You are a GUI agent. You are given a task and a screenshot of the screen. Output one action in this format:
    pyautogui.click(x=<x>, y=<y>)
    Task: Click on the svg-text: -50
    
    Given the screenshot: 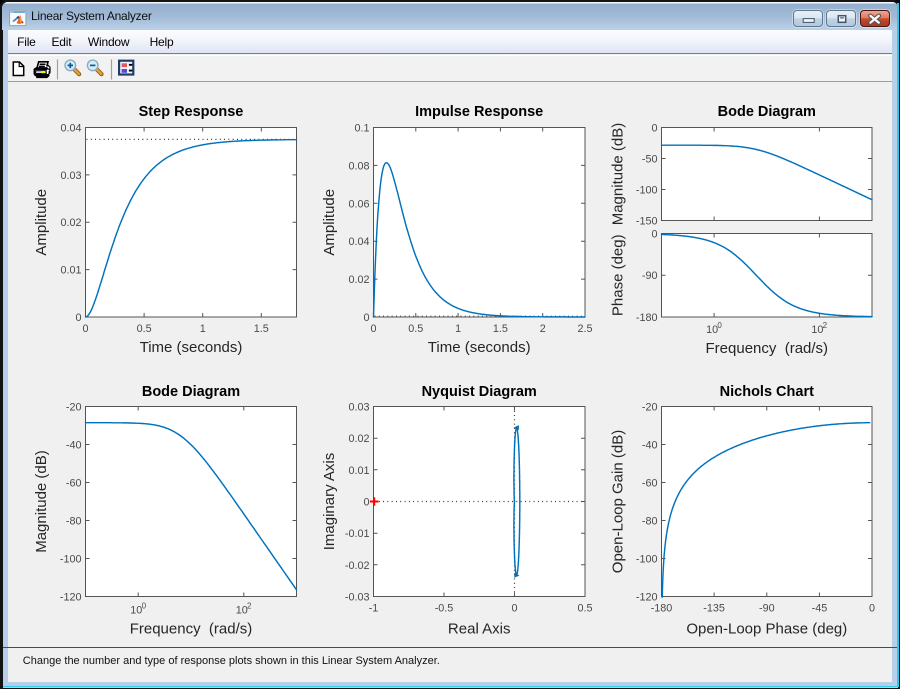 What is the action you would take?
    pyautogui.click(x=650, y=160)
    